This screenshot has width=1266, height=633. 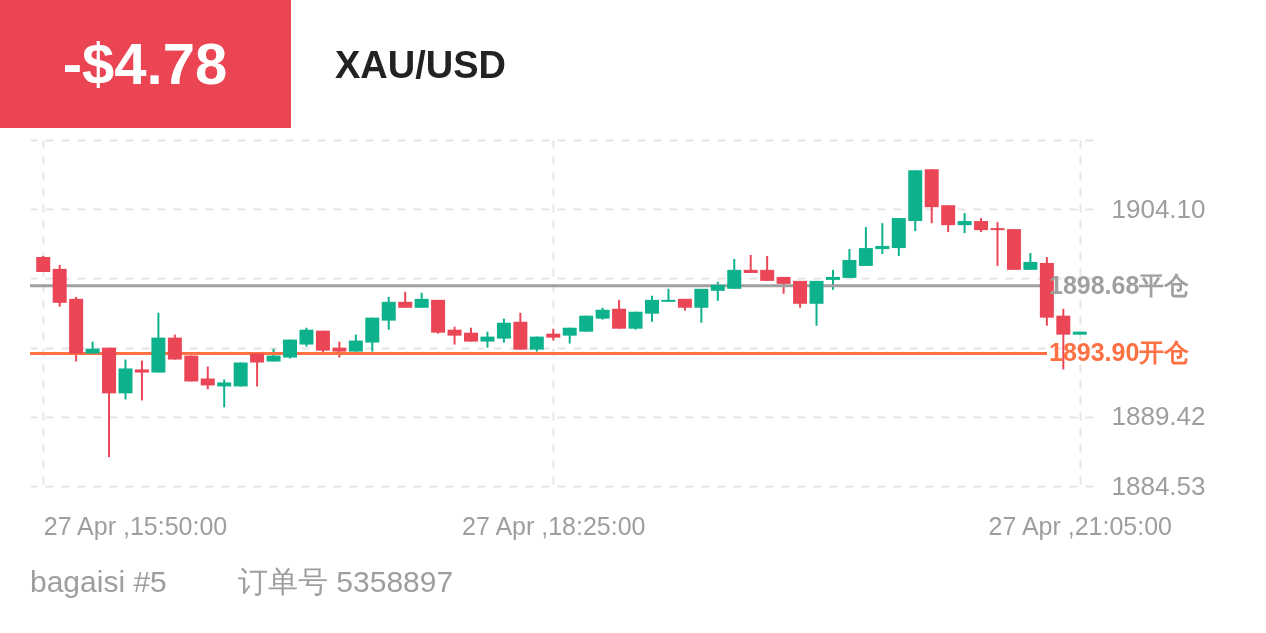 I want to click on y-tick-label: 1889.42, so click(x=1158, y=416).